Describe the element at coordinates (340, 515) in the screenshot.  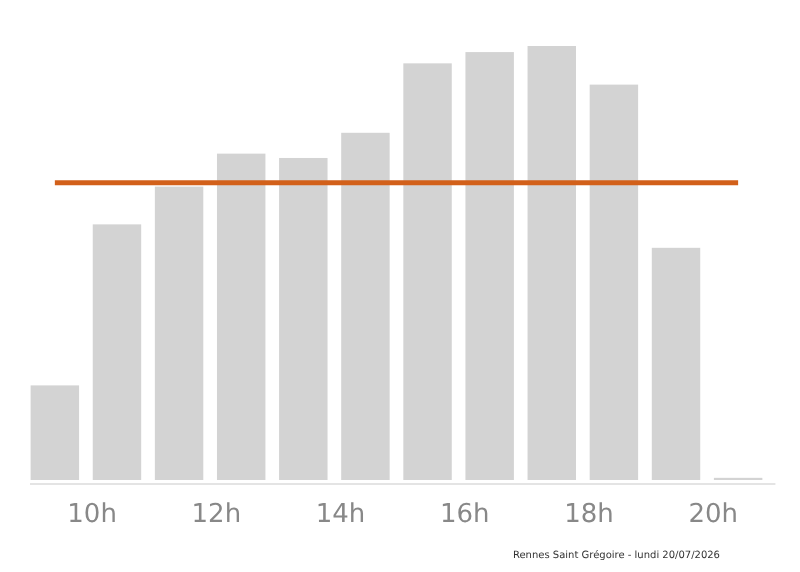
I see `x-tick-label: 14h` at that location.